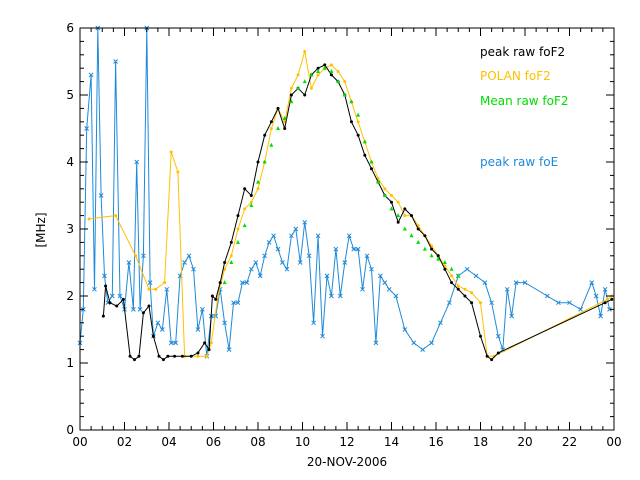 Image resolution: width=640 pixels, height=480 pixels. What do you see at coordinates (435, 442) in the screenshot?
I see `x-tick-label: 16` at bounding box center [435, 442].